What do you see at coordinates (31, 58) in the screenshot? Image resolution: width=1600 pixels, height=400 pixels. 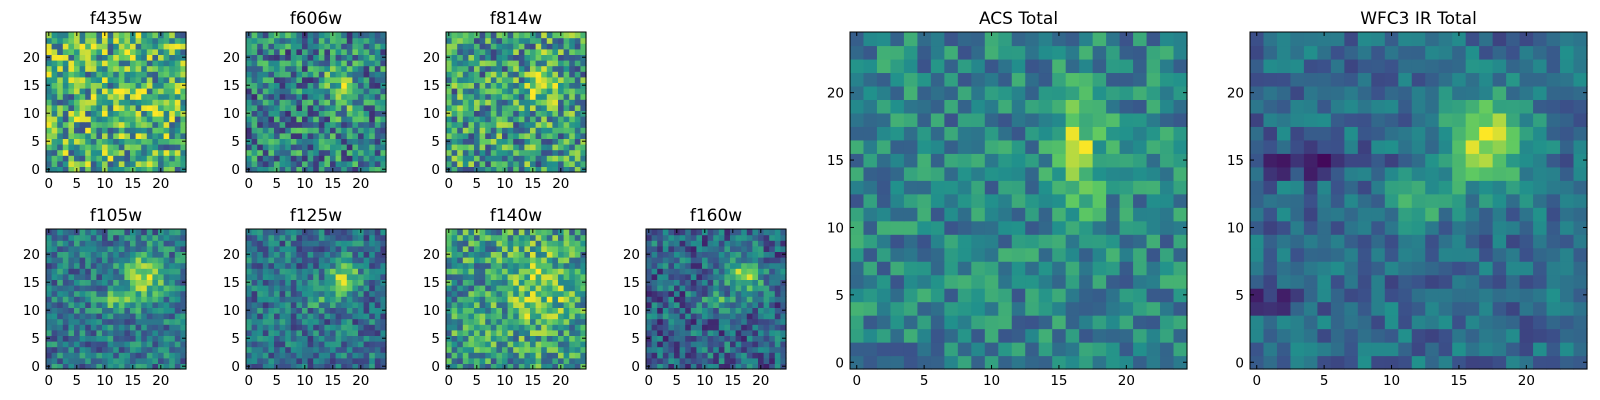 I see `y-tick-label: 20` at bounding box center [31, 58].